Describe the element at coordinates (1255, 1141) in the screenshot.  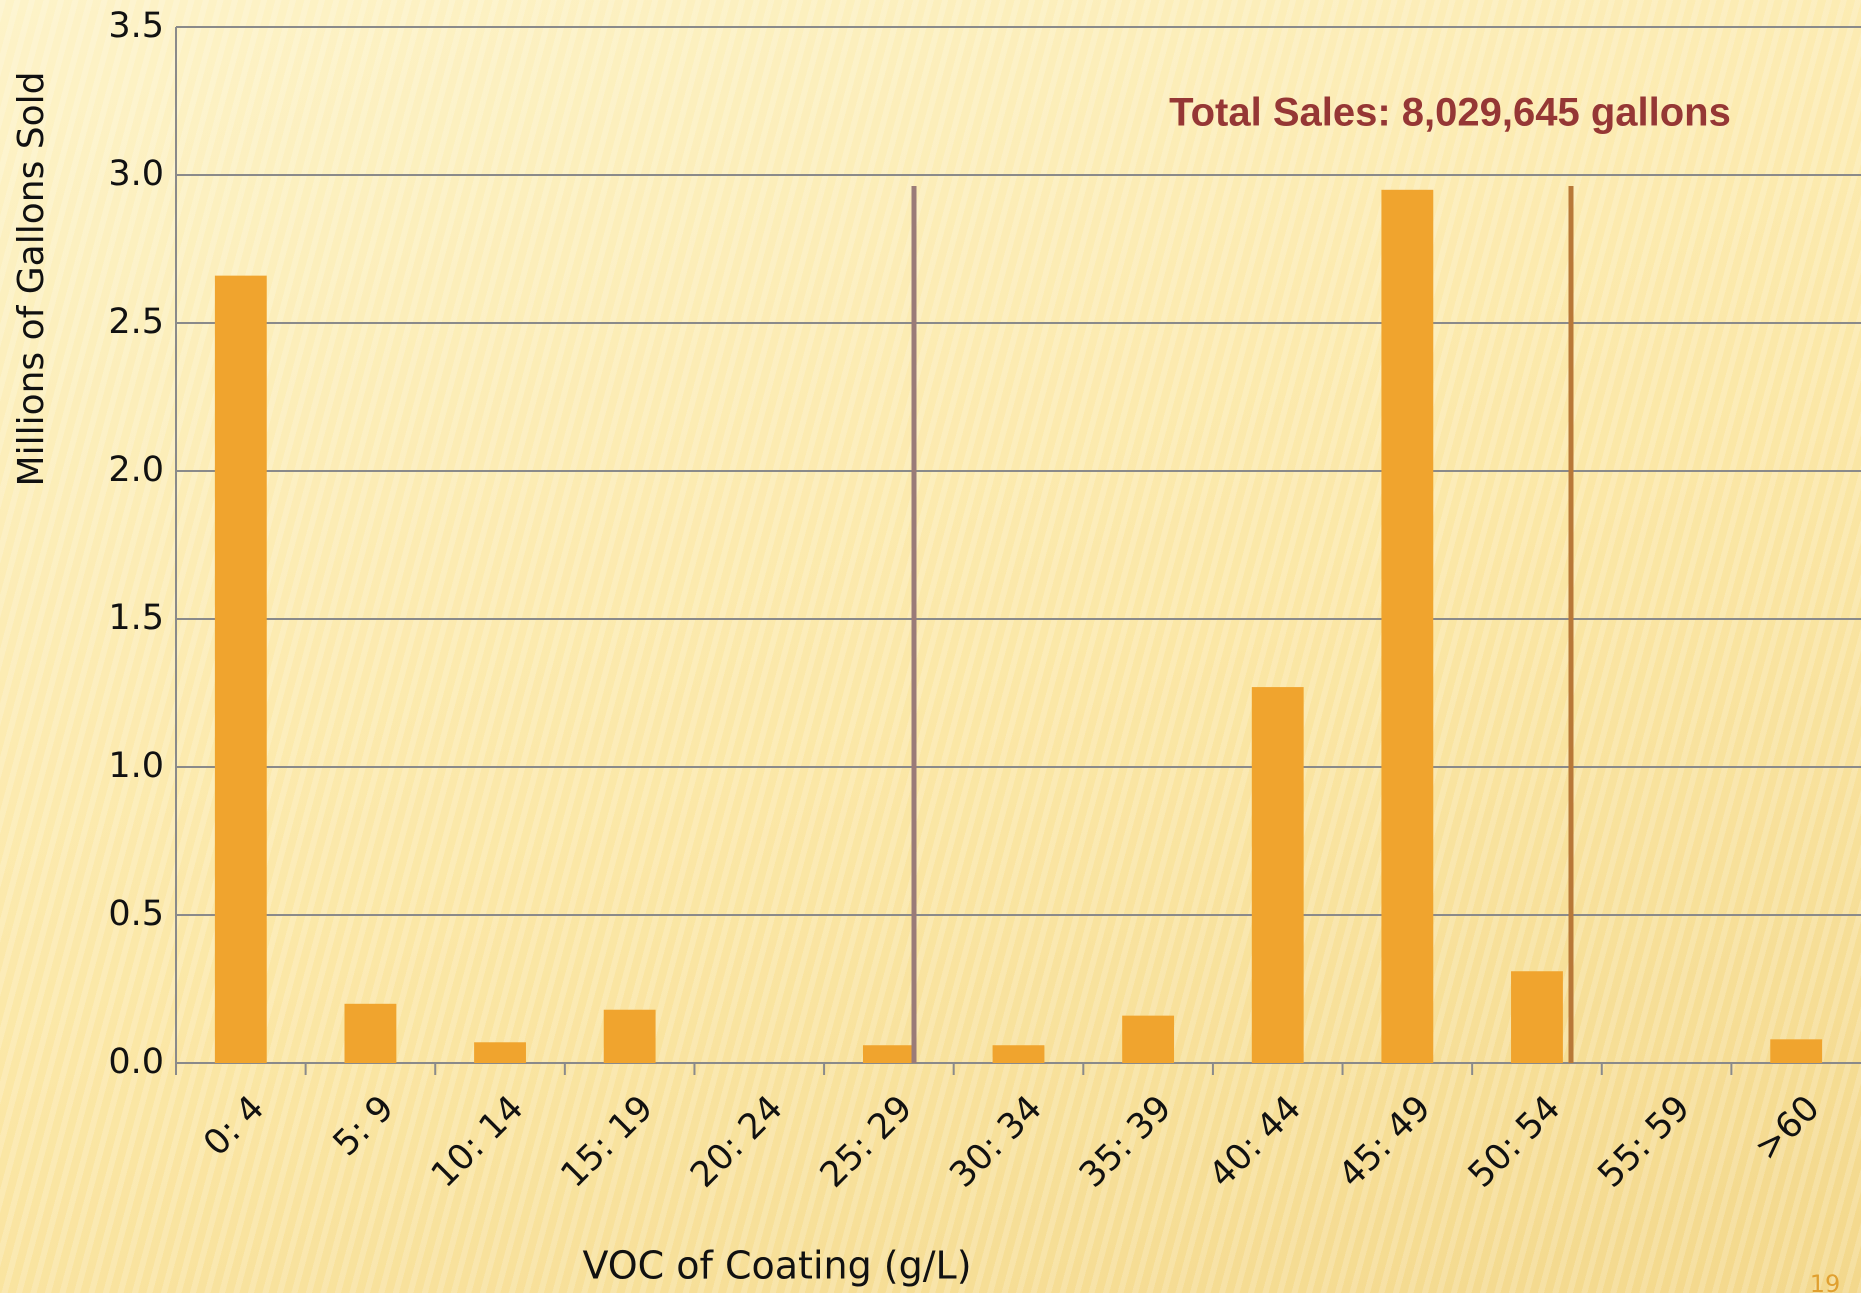
I see `x-tick-label: 40: 44` at that location.